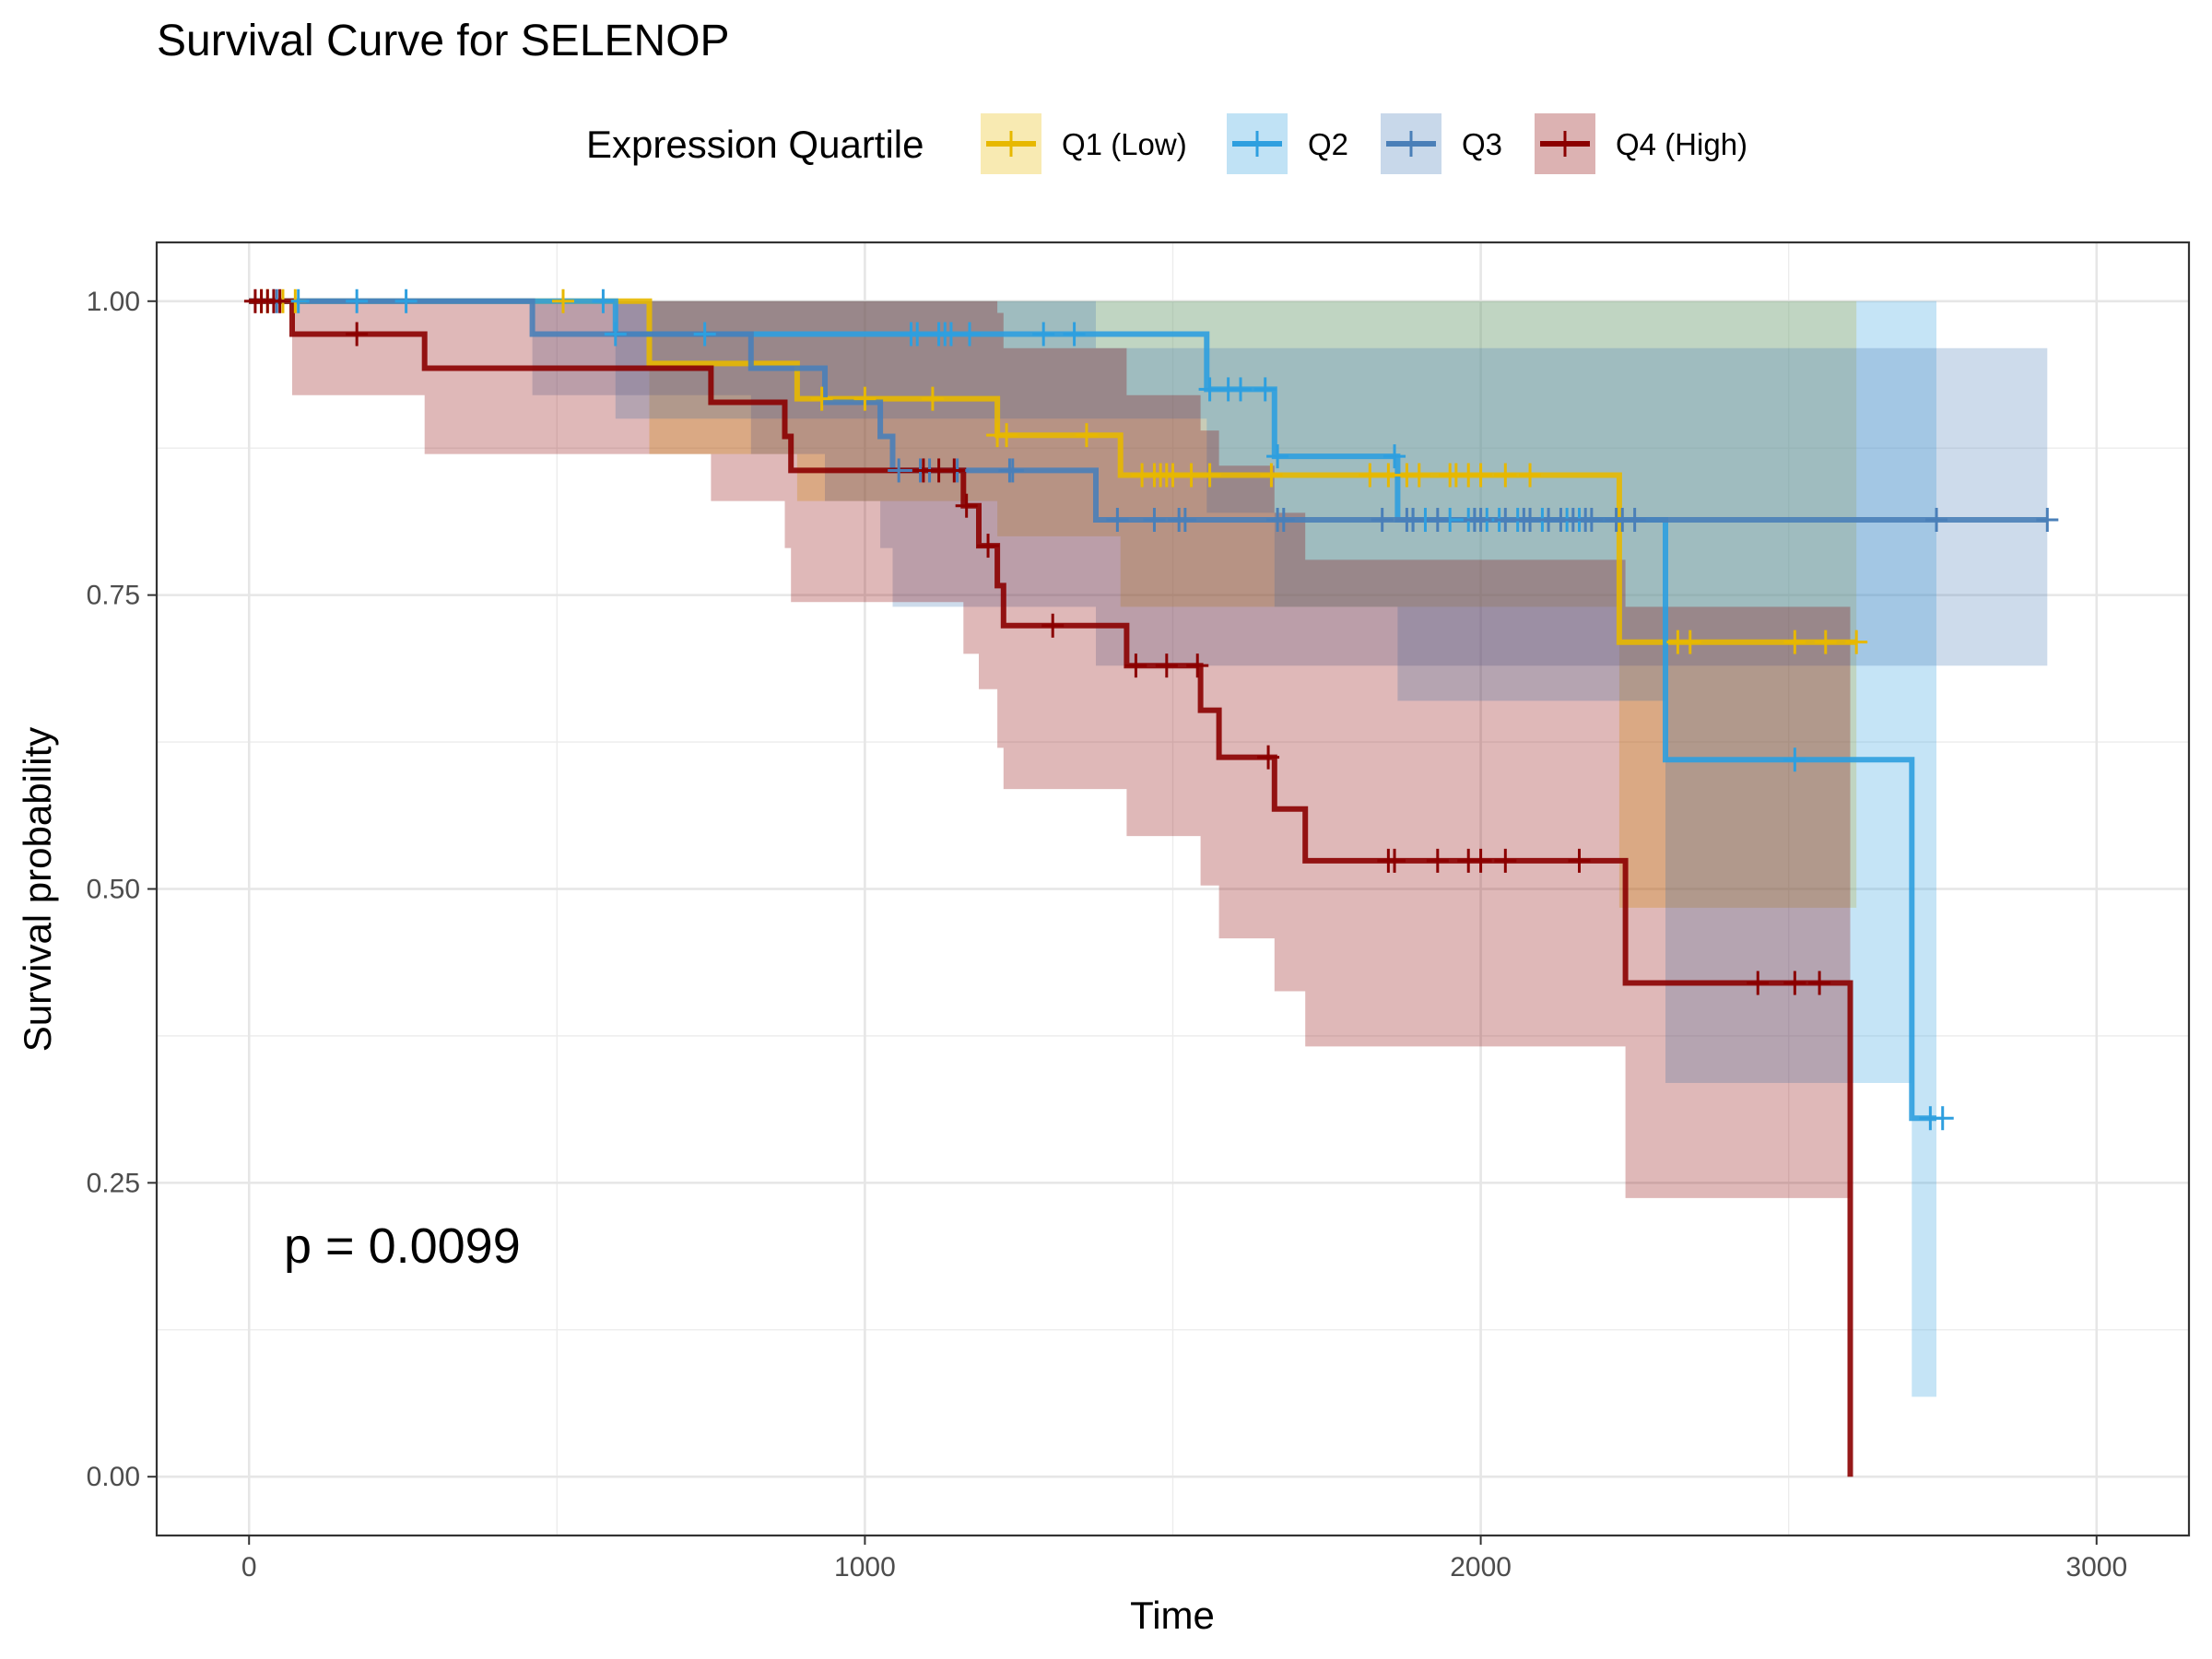  What do you see at coordinates (443, 41) in the screenshot?
I see `chart-title: Survival Curve for SELENOP` at bounding box center [443, 41].